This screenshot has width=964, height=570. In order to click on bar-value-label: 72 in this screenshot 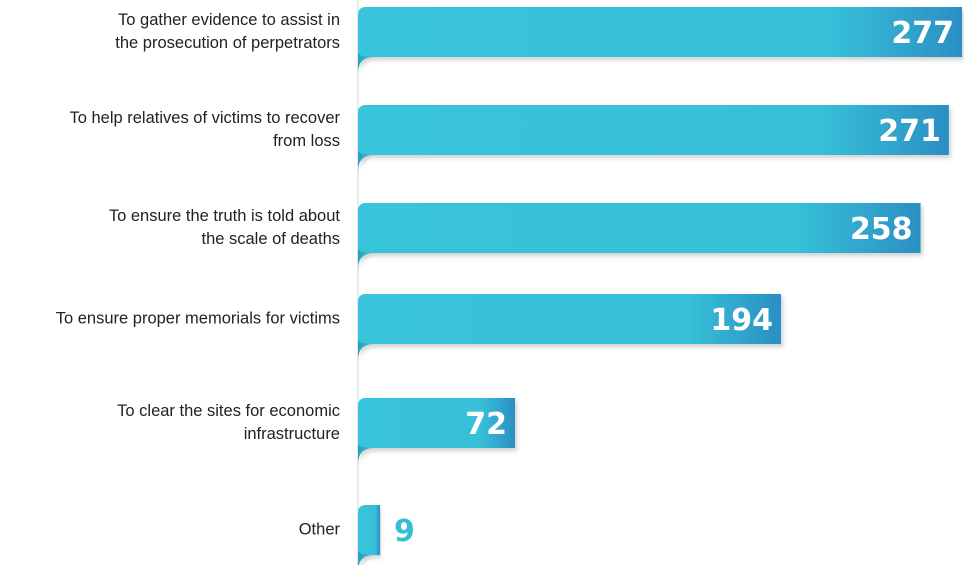, I will do `click(486, 424)`.